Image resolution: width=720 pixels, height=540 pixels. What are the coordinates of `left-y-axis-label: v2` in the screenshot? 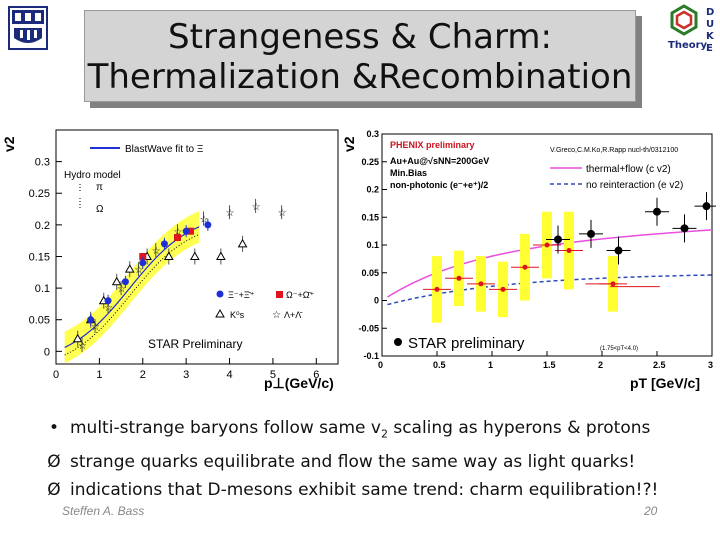 It's located at (9, 144).